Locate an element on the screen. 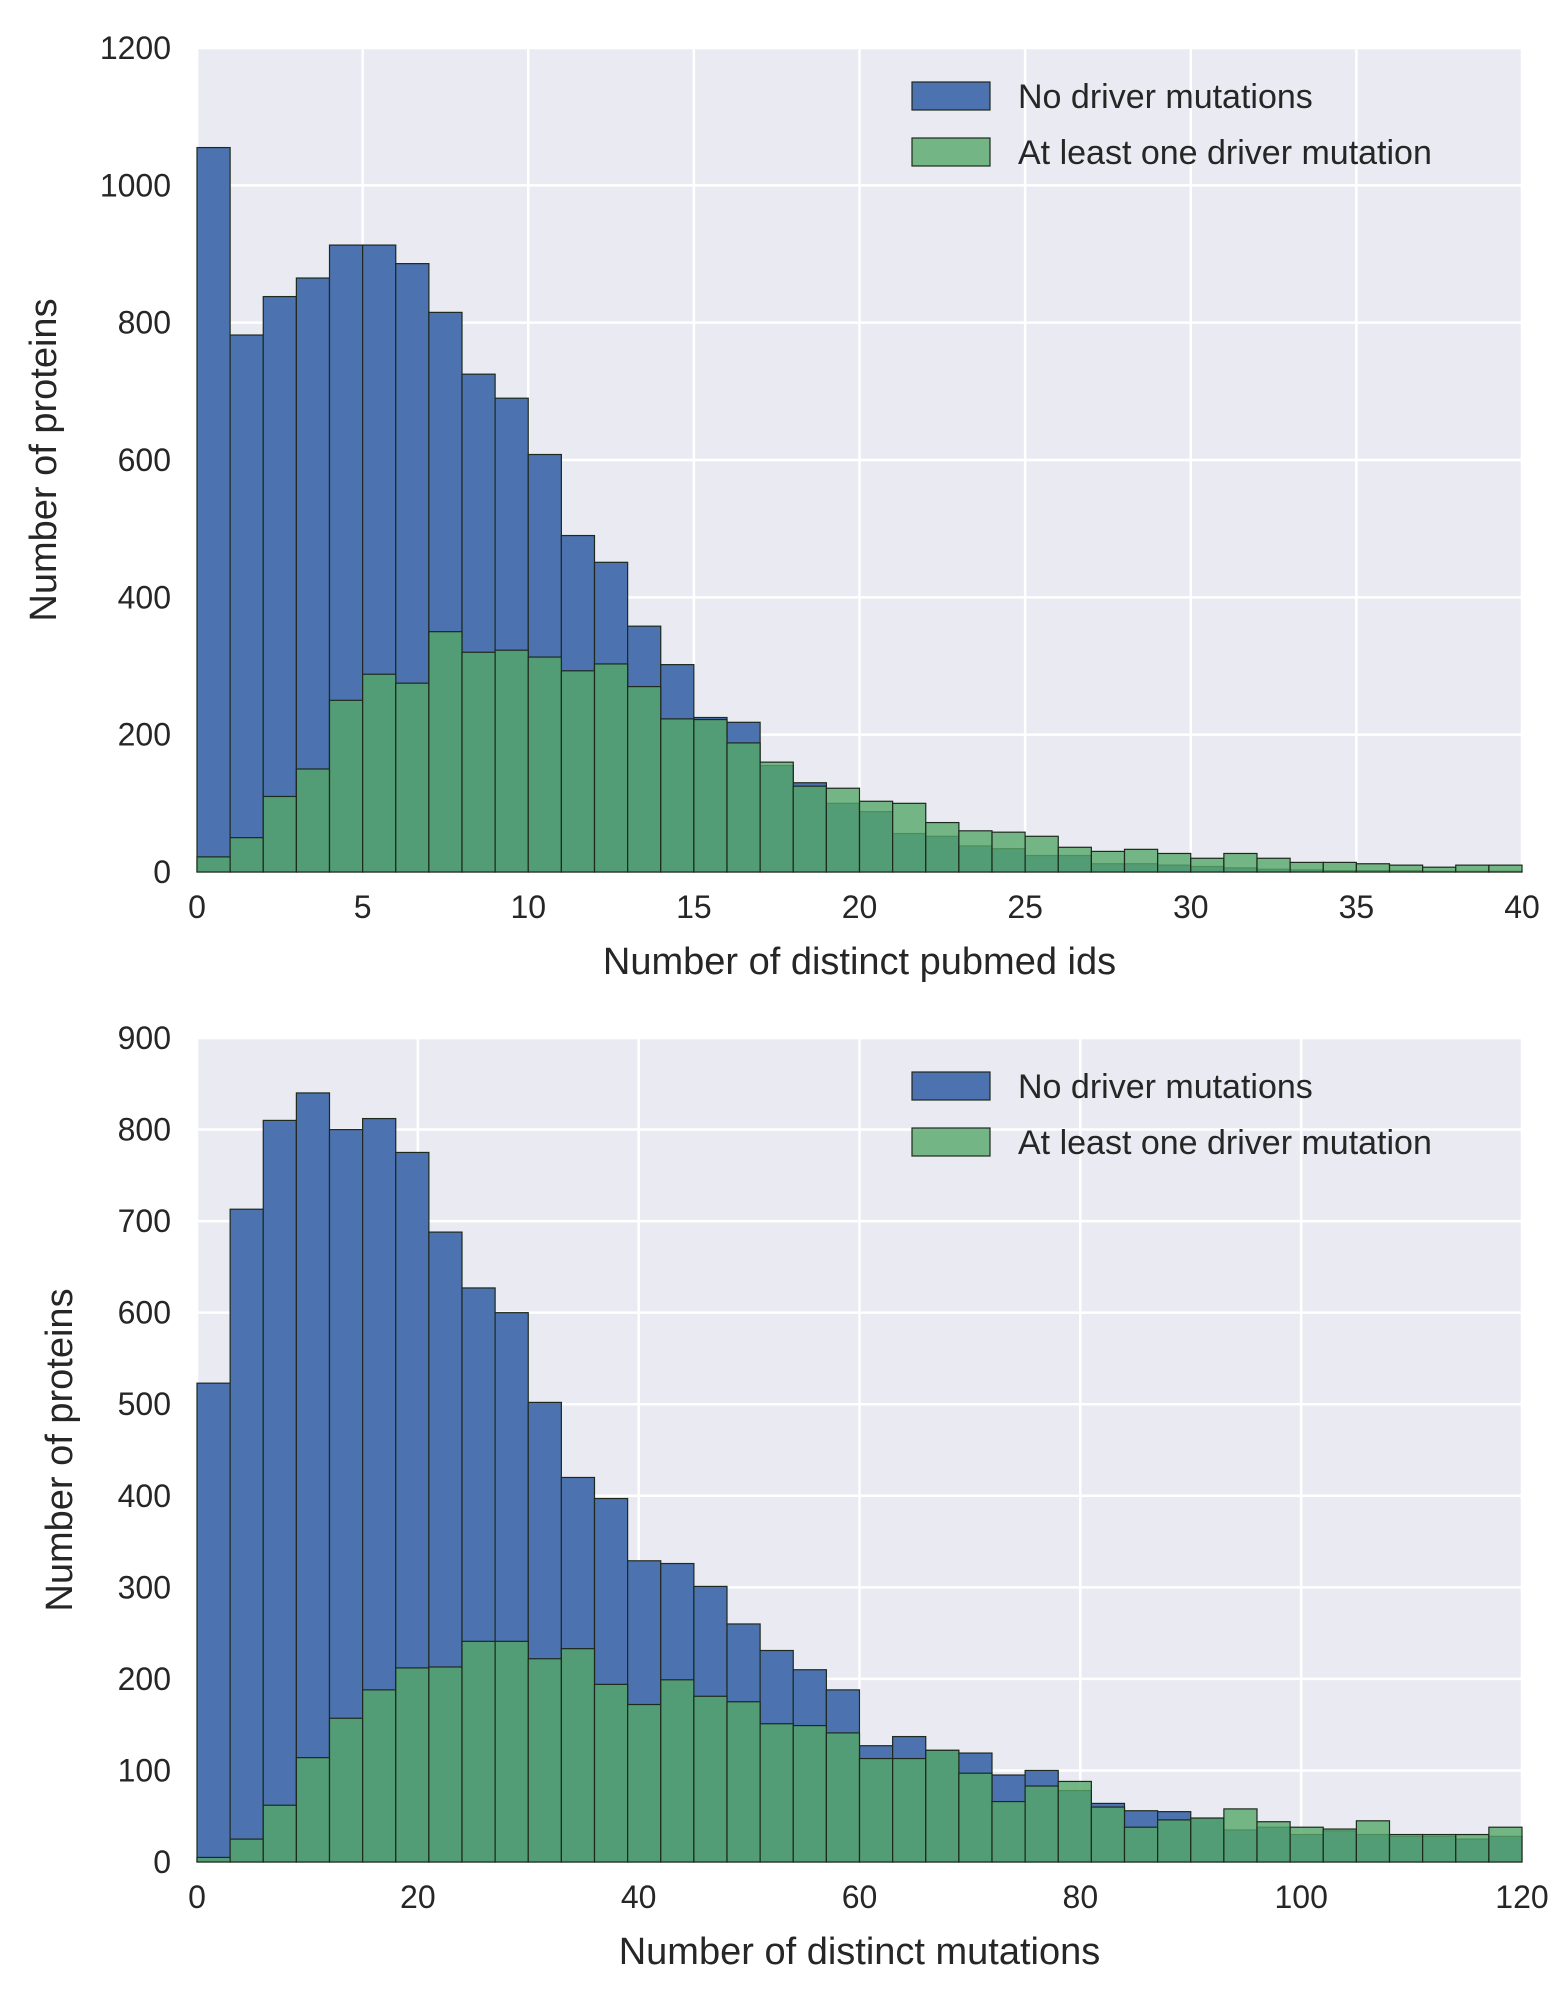 This screenshot has height=2004, width=1567. y-tick-label: 300 is located at coordinates (144, 1587).